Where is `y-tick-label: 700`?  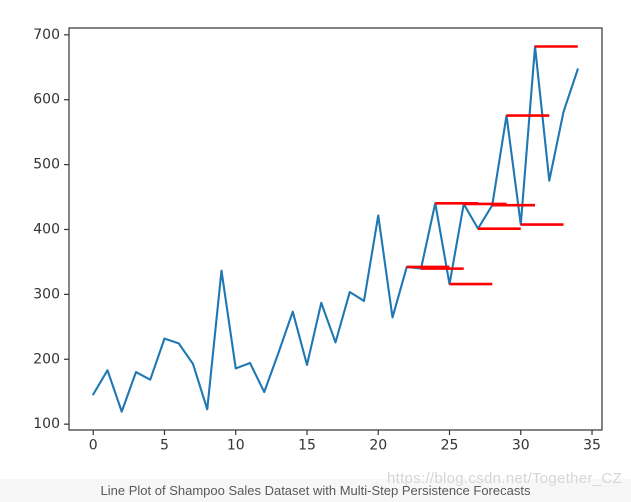
y-tick-label: 700 is located at coordinates (46, 35).